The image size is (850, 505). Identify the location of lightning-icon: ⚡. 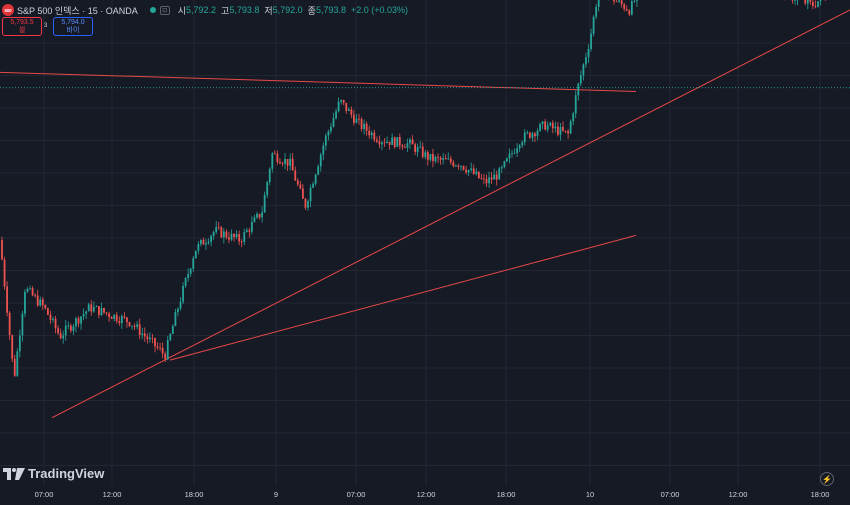
(827, 479).